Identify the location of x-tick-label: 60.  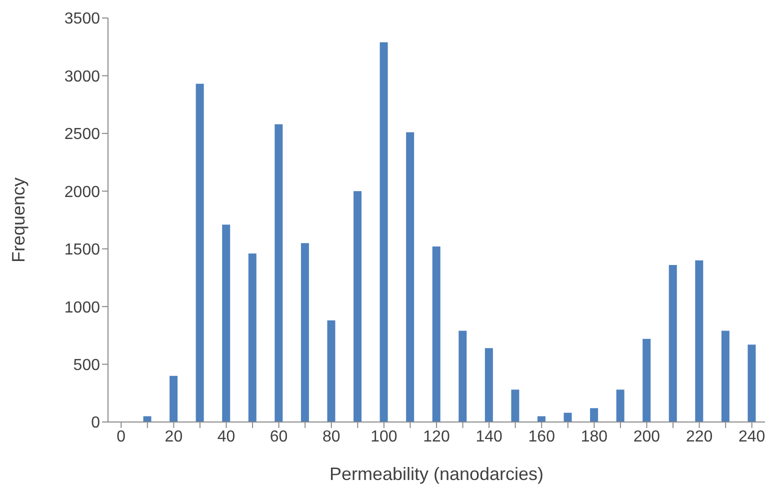
(279, 437).